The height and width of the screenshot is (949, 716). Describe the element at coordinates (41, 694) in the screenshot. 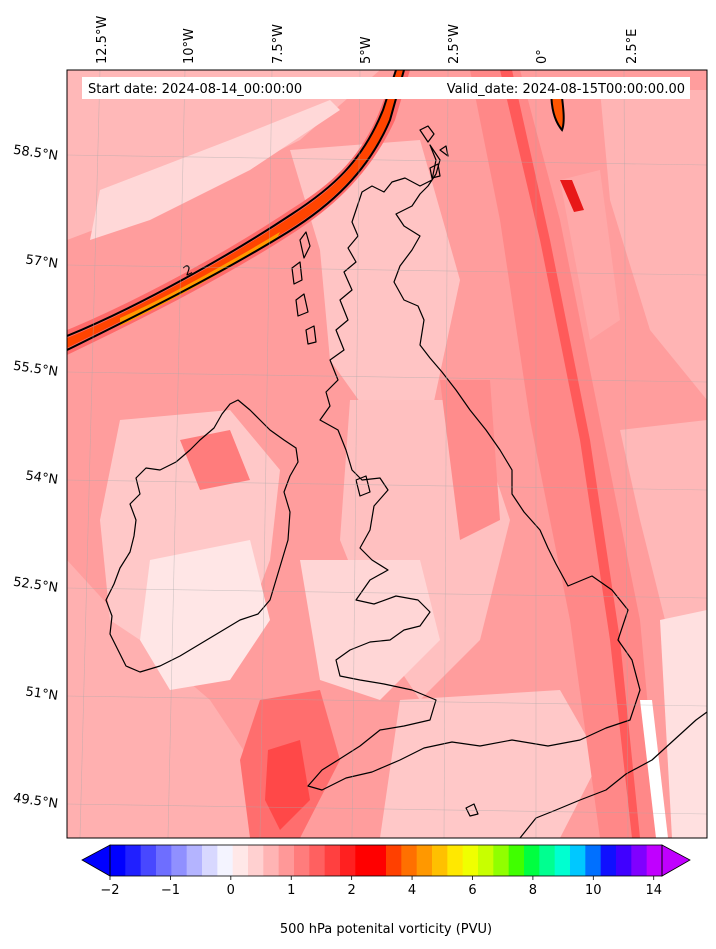

I see `lat-label-51n: 51°N` at that location.